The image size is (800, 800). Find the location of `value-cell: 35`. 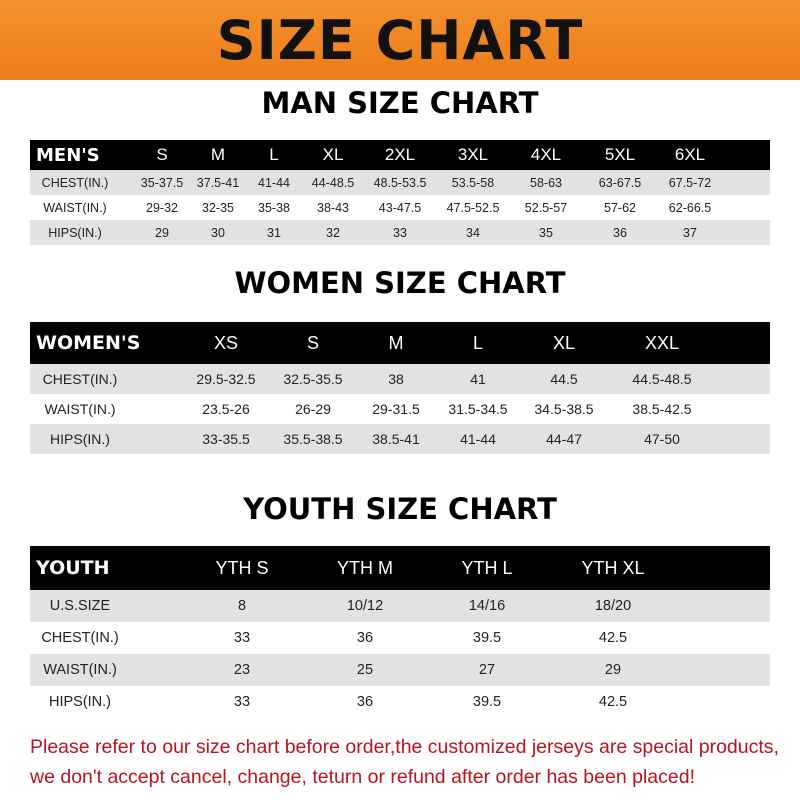

value-cell: 35 is located at coordinates (546, 232).